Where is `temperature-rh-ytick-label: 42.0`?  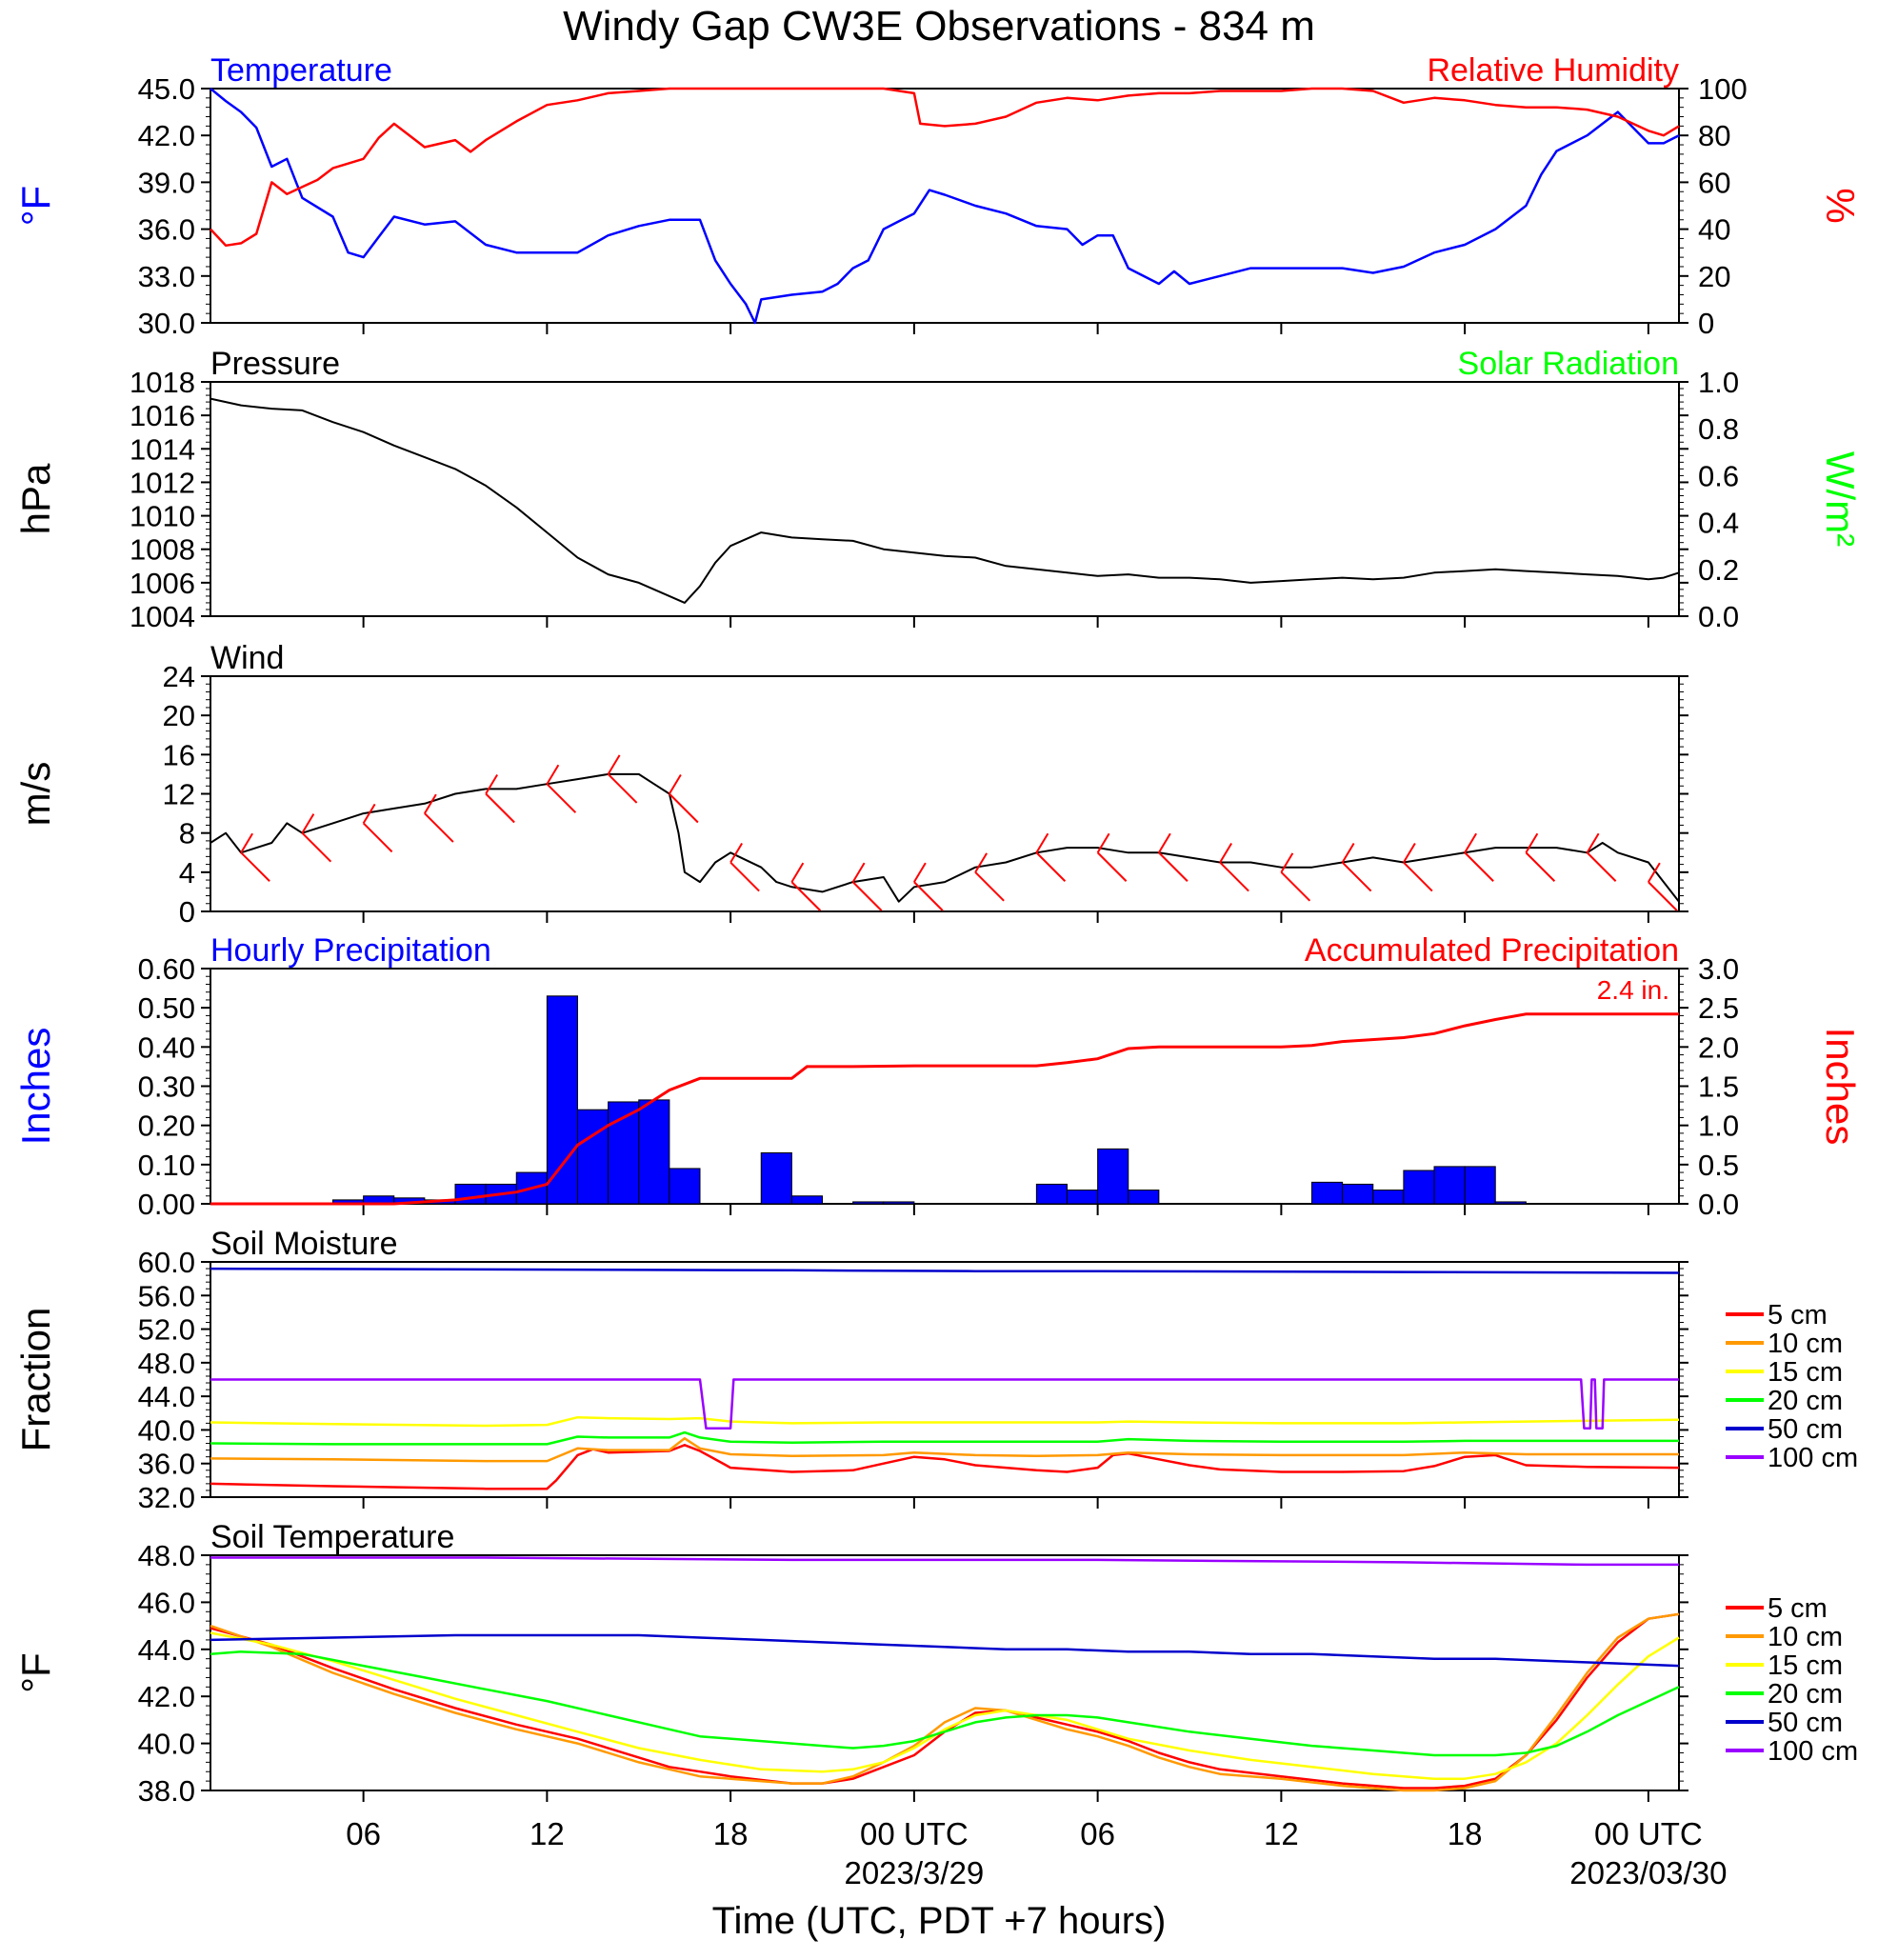 temperature-rh-ytick-label: 42.0 is located at coordinates (166, 135).